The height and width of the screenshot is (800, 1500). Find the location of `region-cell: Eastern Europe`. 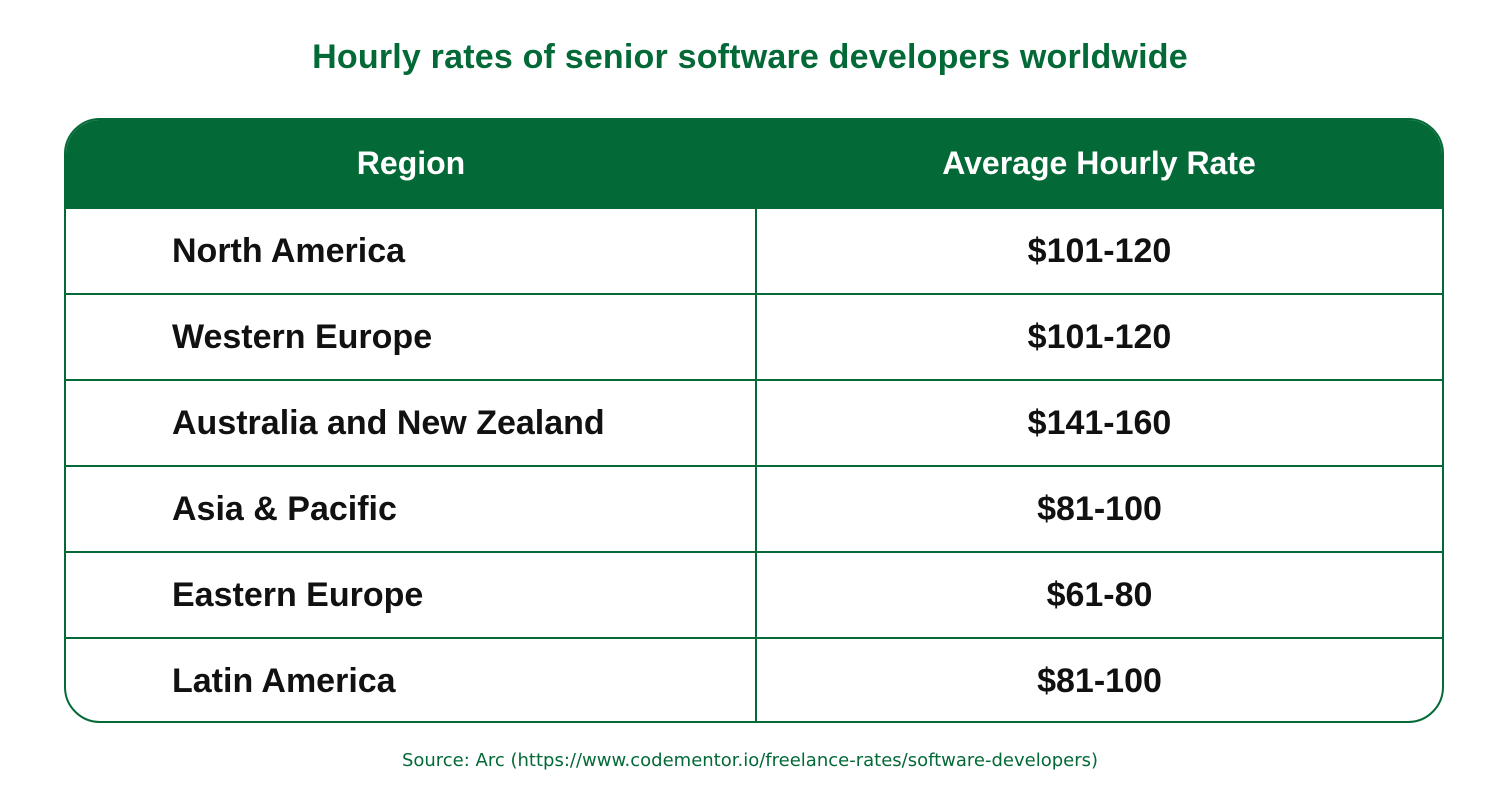

region-cell: Eastern Europe is located at coordinates (411, 594).